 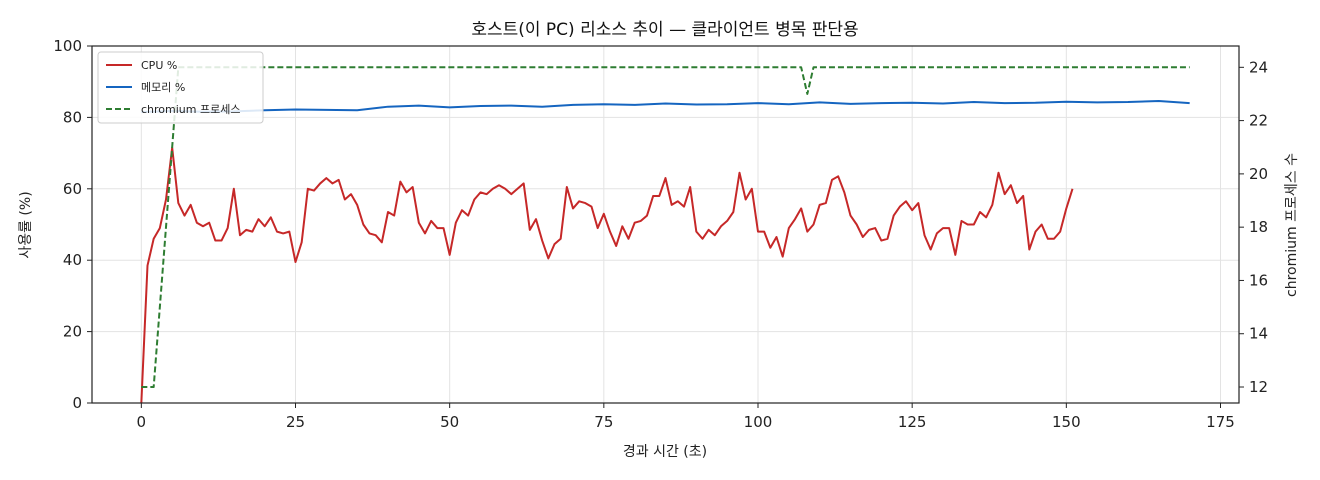 What do you see at coordinates (72, 260) in the screenshot?
I see `y-tick-label: 40` at bounding box center [72, 260].